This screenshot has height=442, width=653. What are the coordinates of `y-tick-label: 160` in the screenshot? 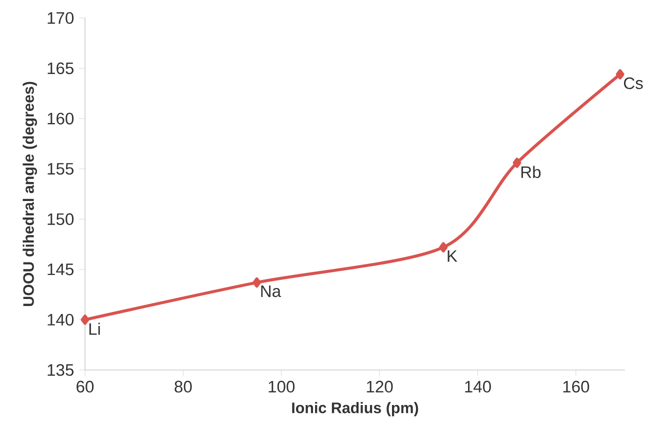 It's located at (61, 118).